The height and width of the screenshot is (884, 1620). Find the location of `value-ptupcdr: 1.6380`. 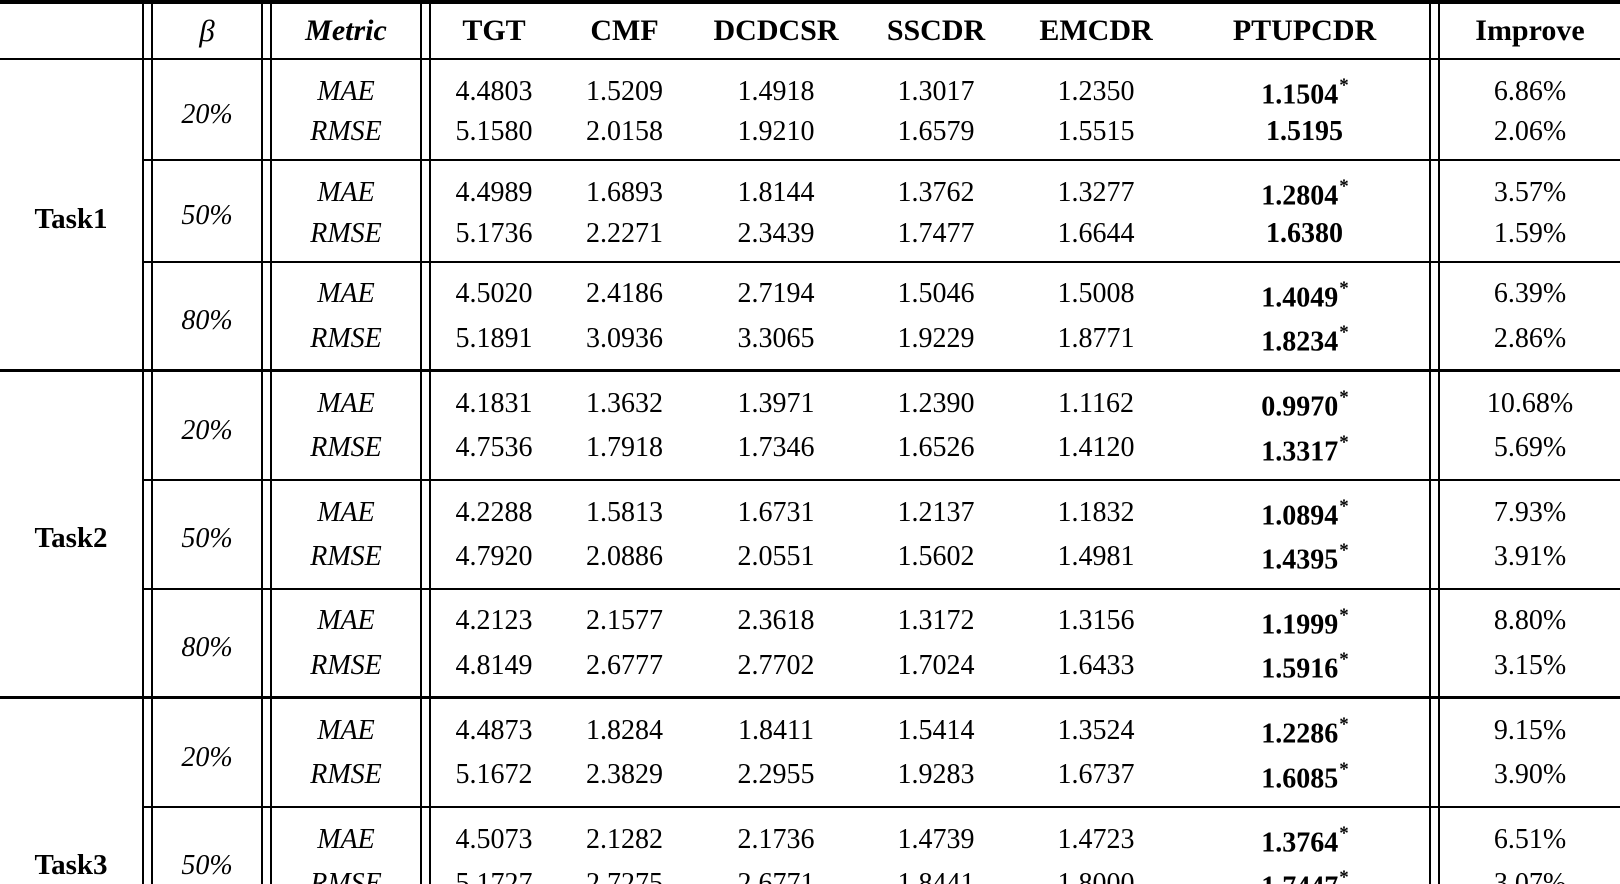

value-ptupcdr: 1.6380 is located at coordinates (1305, 238).